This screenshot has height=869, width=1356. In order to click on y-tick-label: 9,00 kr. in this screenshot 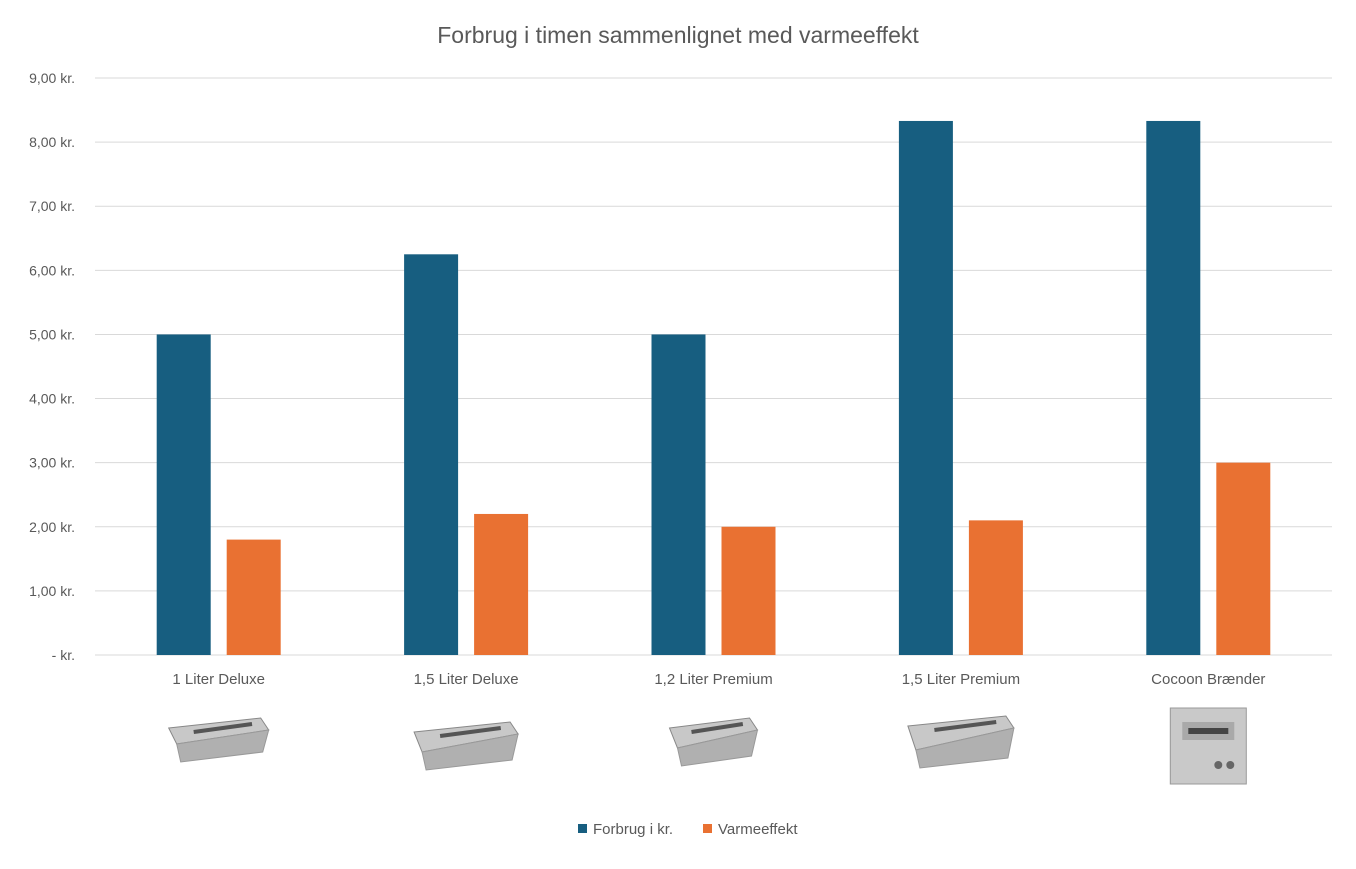, I will do `click(52, 78)`.